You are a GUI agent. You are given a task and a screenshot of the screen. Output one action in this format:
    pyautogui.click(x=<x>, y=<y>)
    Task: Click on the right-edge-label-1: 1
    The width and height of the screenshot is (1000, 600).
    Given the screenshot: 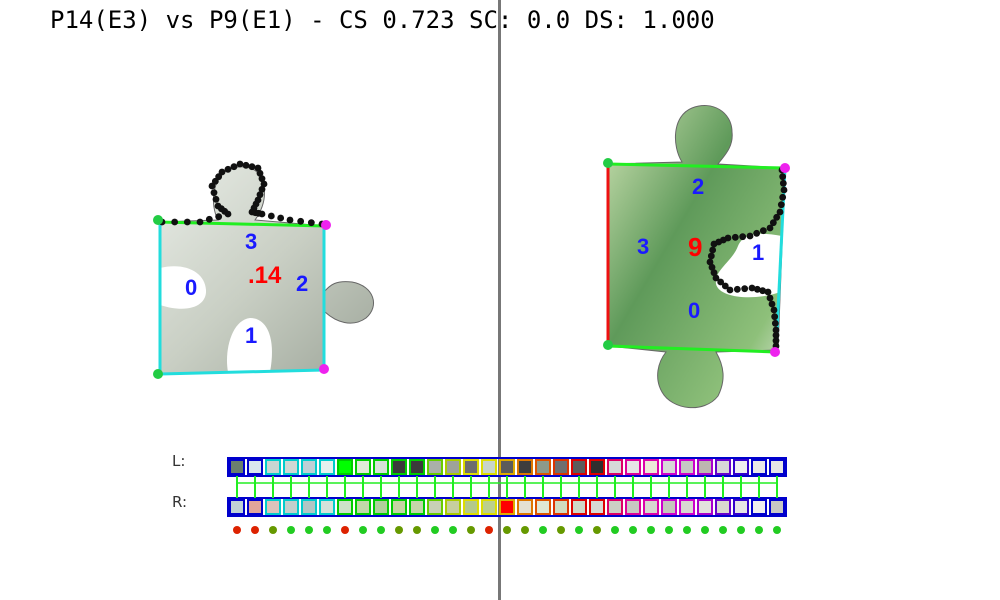 What is the action you would take?
    pyautogui.click(x=758, y=252)
    